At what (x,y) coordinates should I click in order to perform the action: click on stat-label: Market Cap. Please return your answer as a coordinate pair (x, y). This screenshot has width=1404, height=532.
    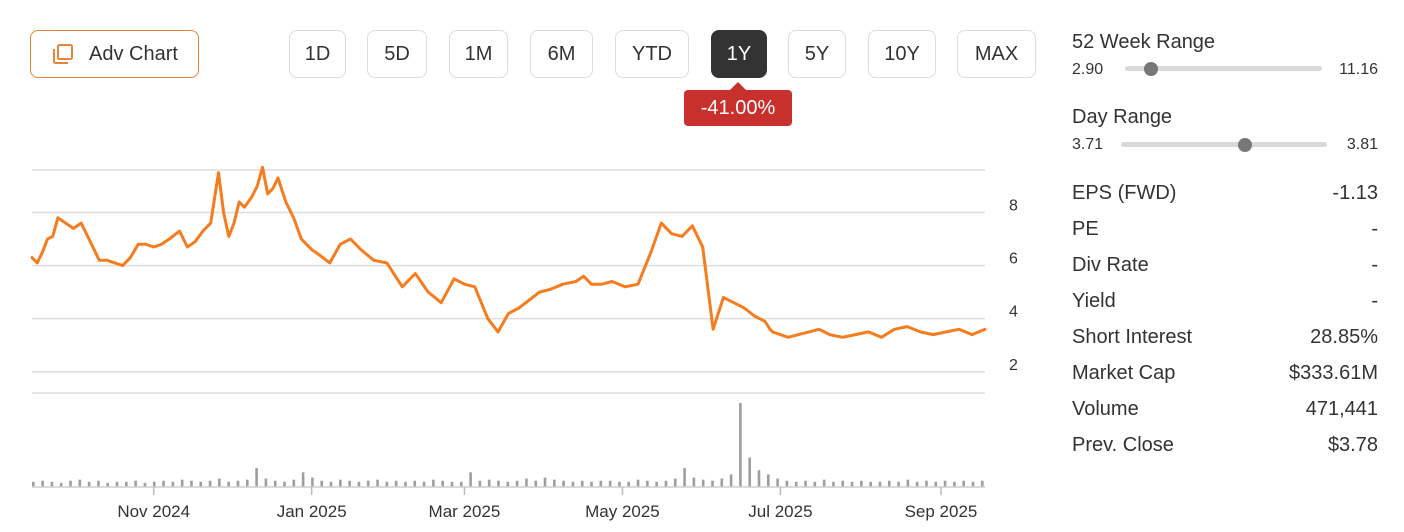
    Looking at the image, I should click on (1124, 373).